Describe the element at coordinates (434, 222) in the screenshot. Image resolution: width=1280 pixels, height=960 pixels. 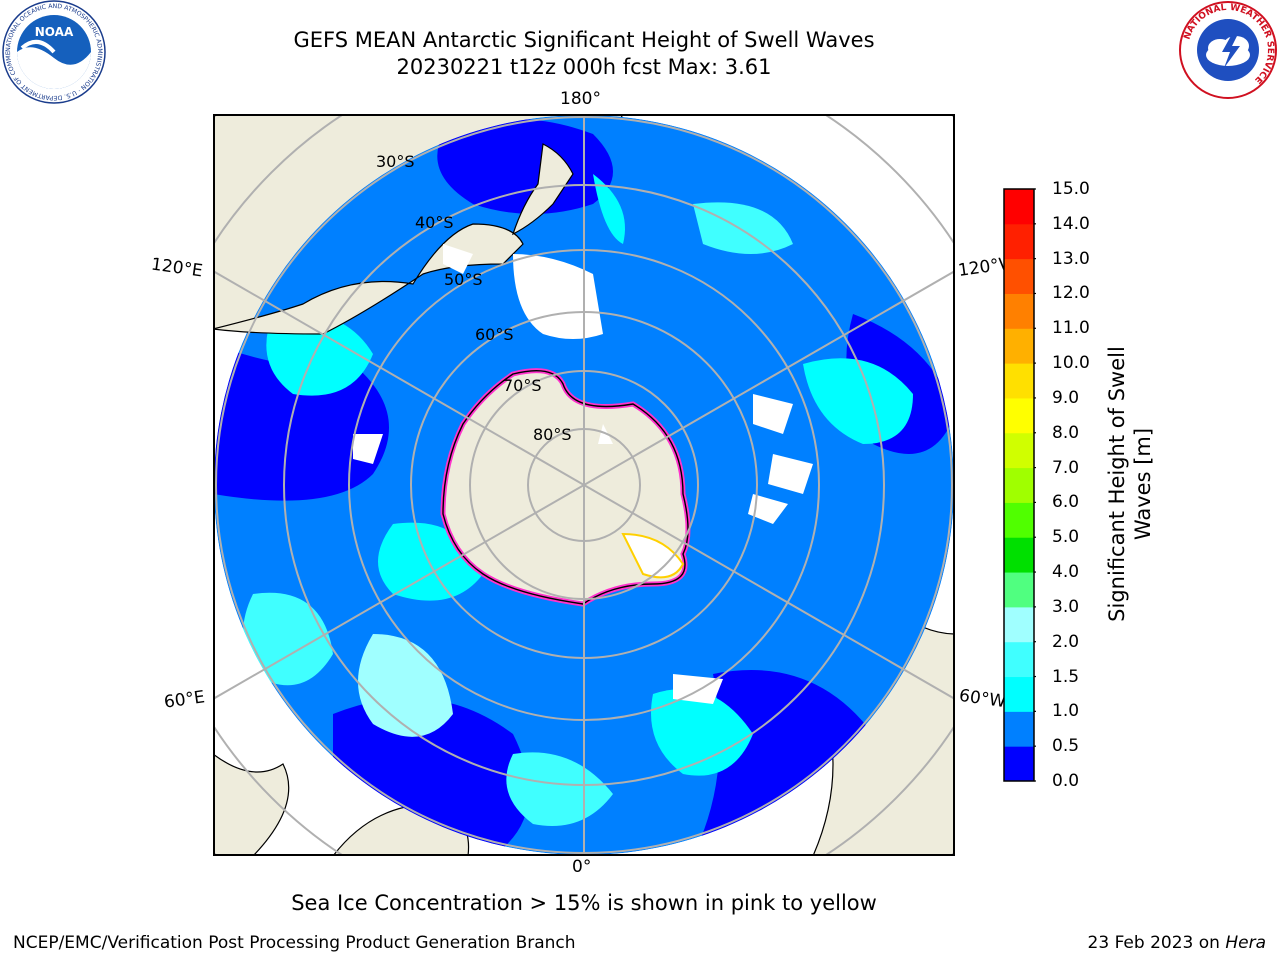
I see `lat-label-40s: 40°S` at that location.